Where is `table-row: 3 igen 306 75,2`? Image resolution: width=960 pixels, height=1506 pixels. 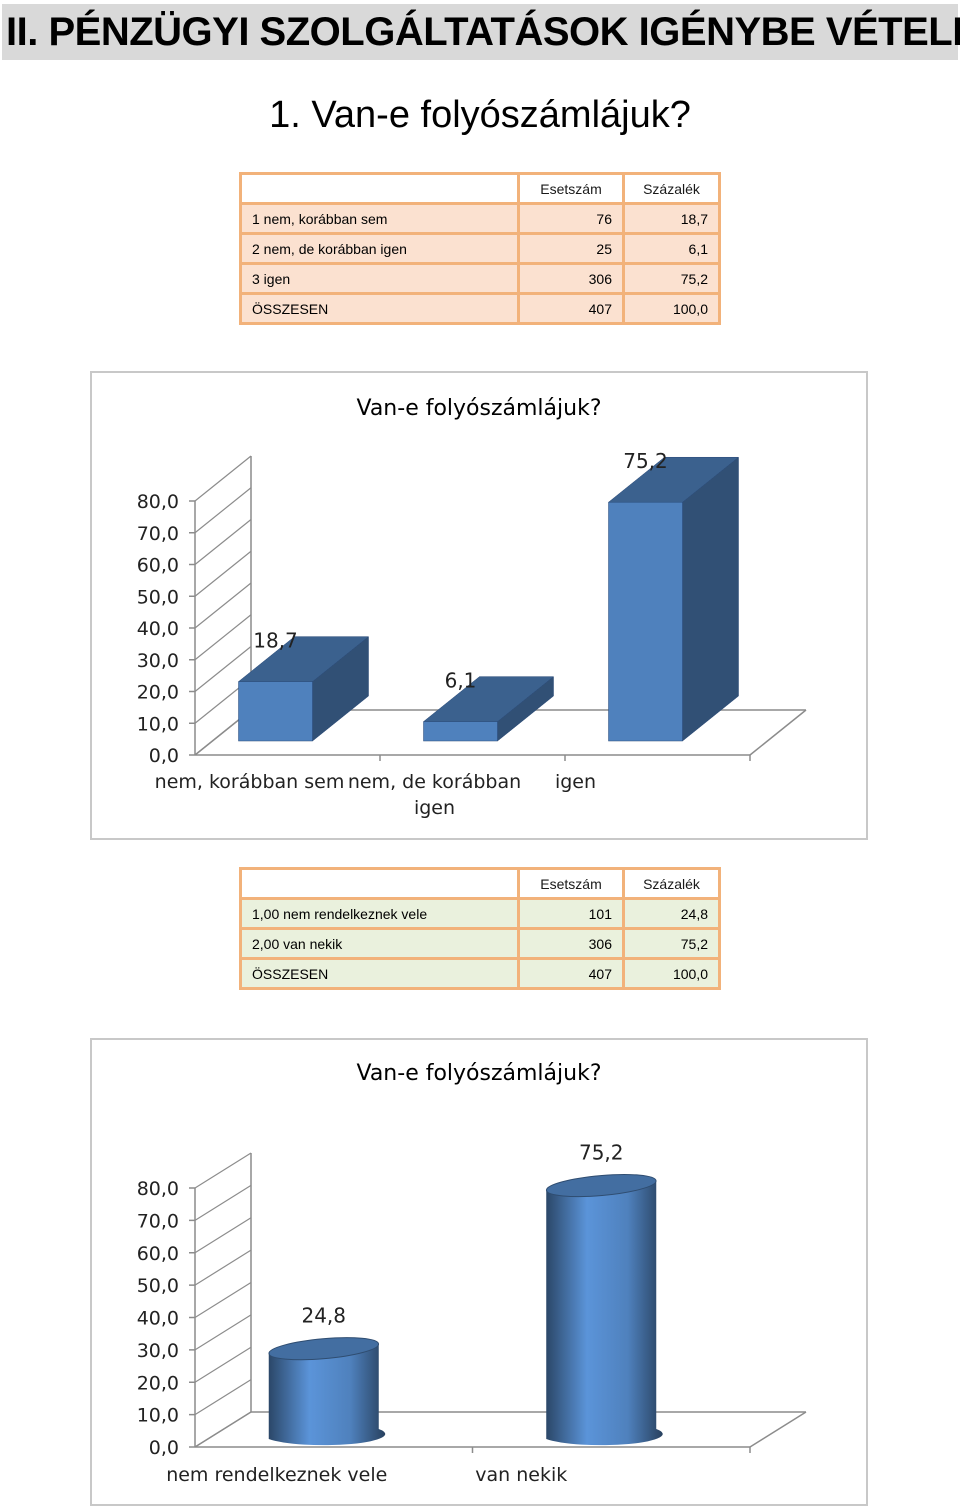
table-row: 3 igen 306 75,2 is located at coordinates (480, 278).